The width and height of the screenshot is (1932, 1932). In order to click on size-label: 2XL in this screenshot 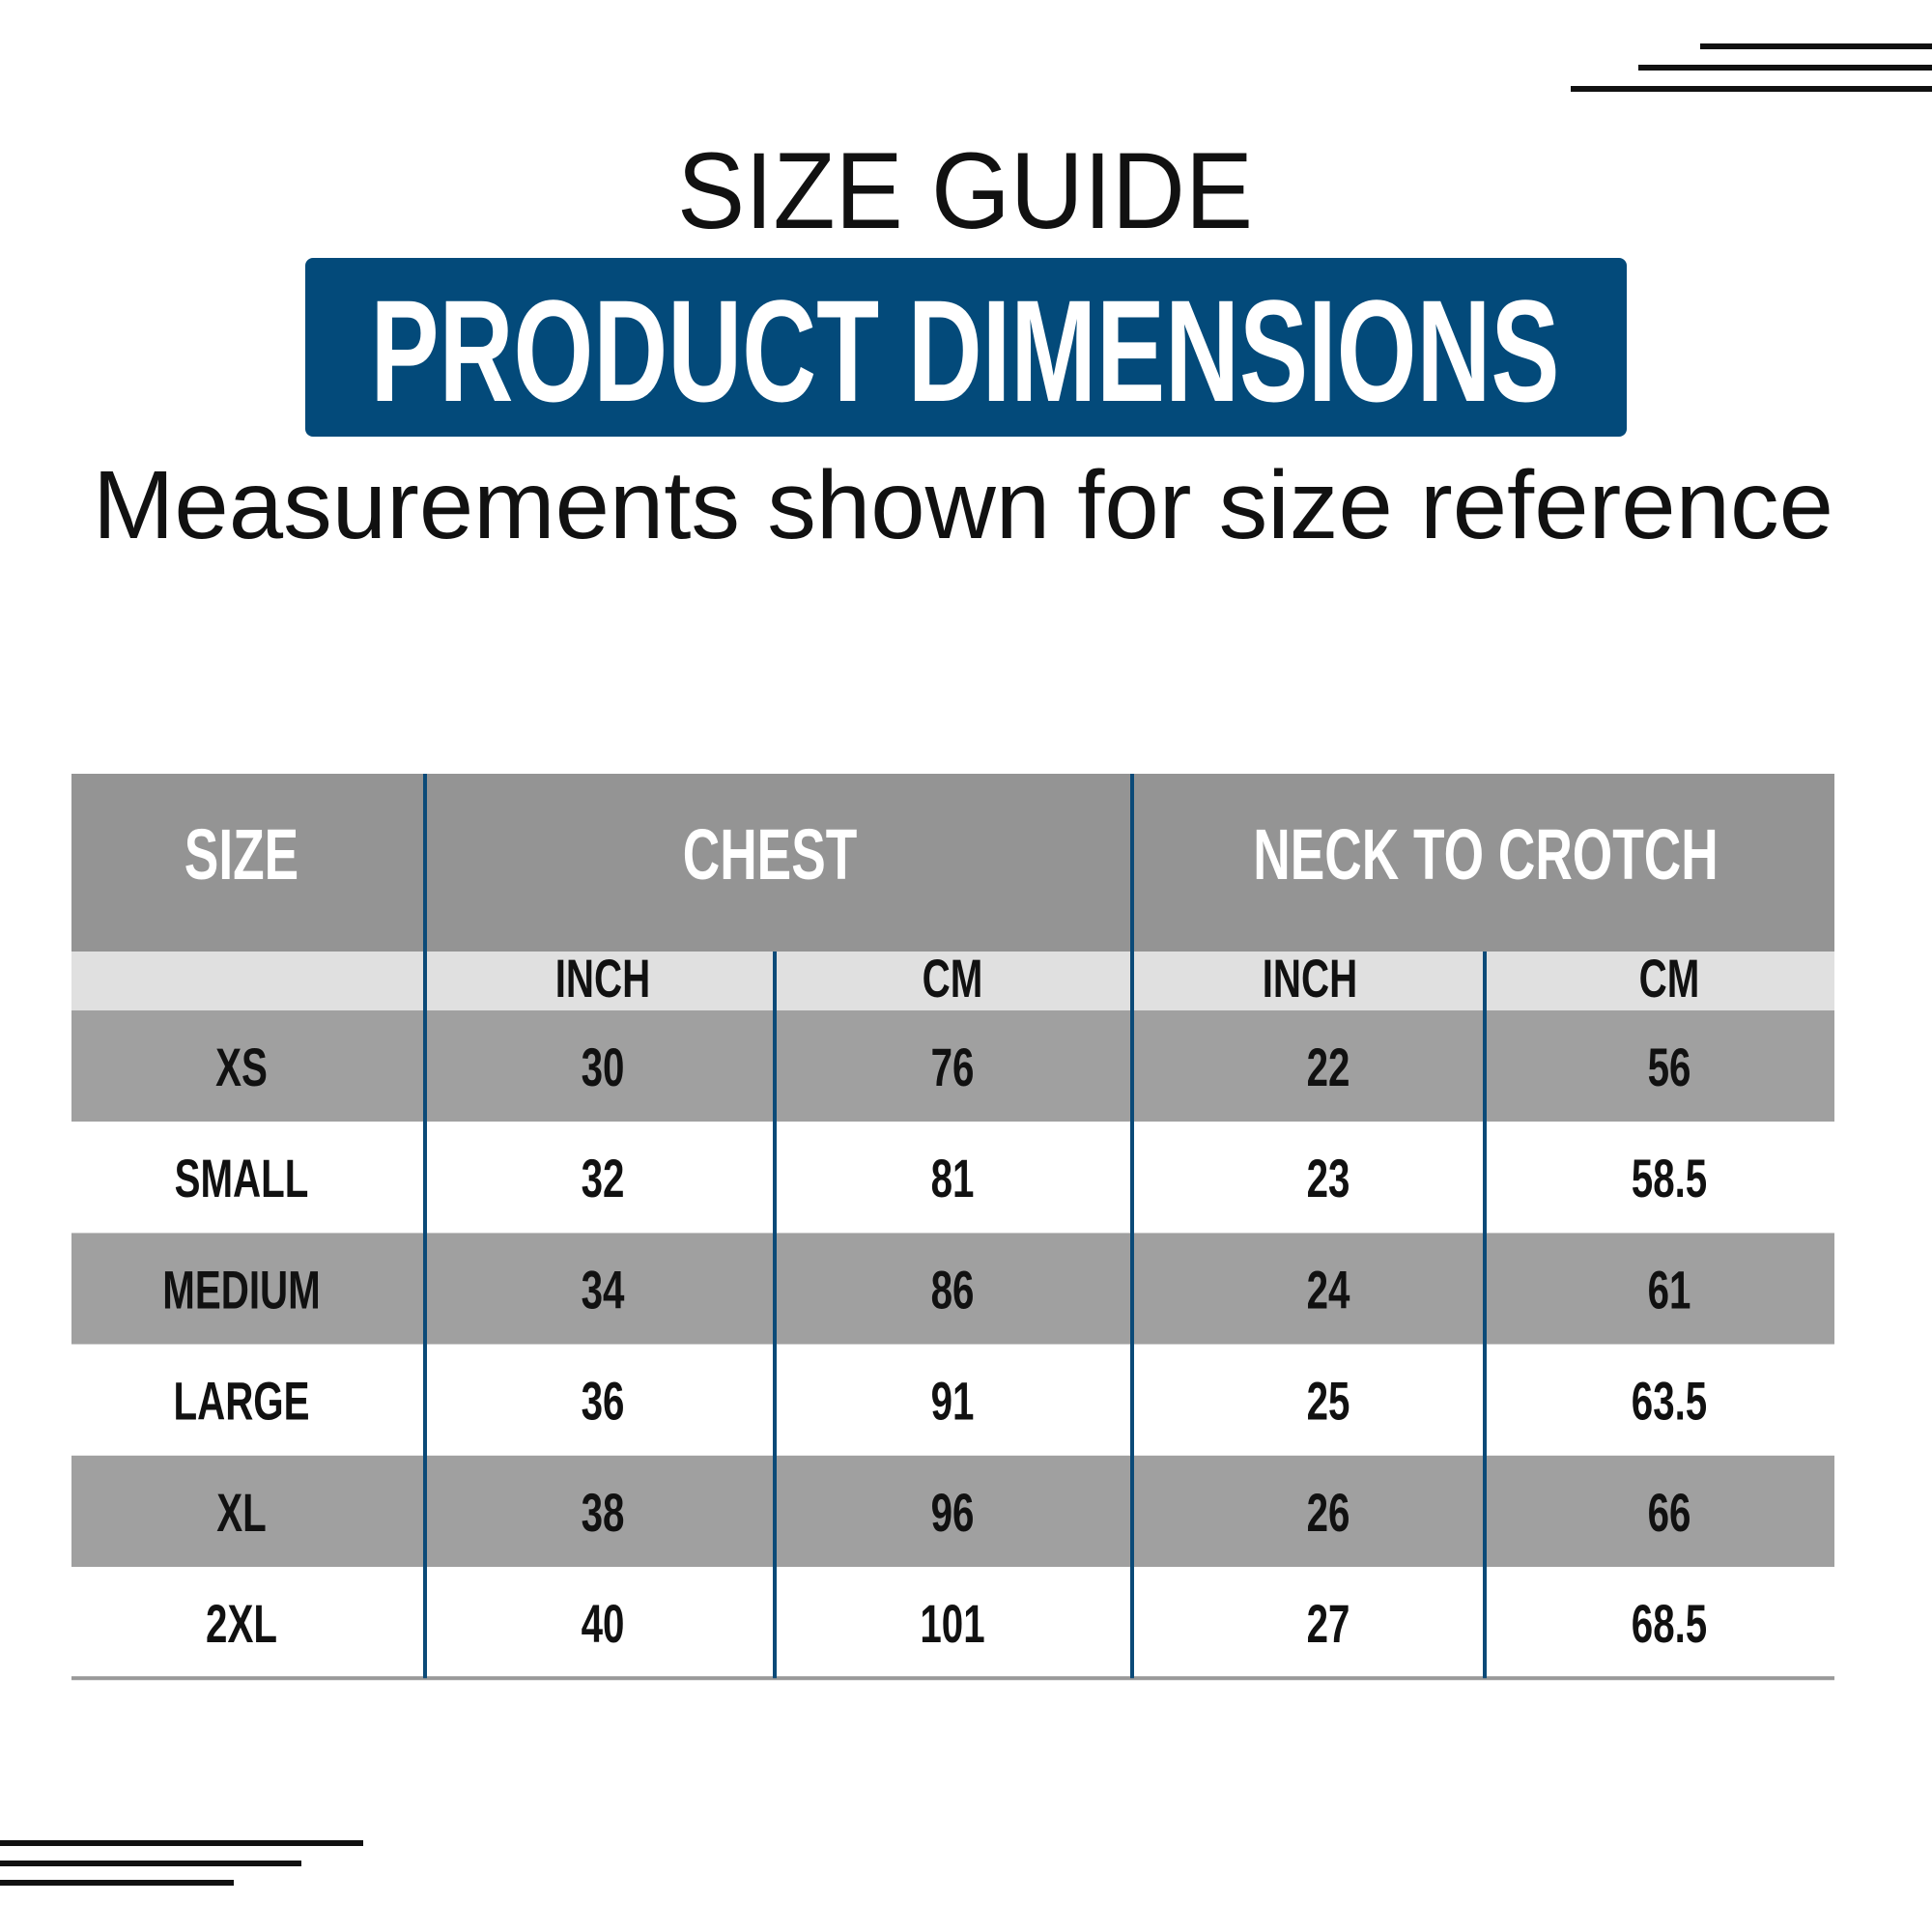, I will do `click(241, 1625)`.